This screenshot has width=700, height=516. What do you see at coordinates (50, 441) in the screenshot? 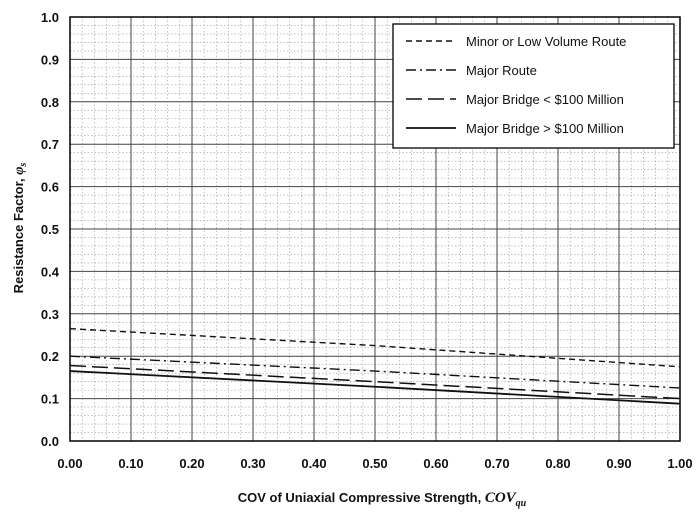
I see `y-tick-label: 0.0` at bounding box center [50, 441].